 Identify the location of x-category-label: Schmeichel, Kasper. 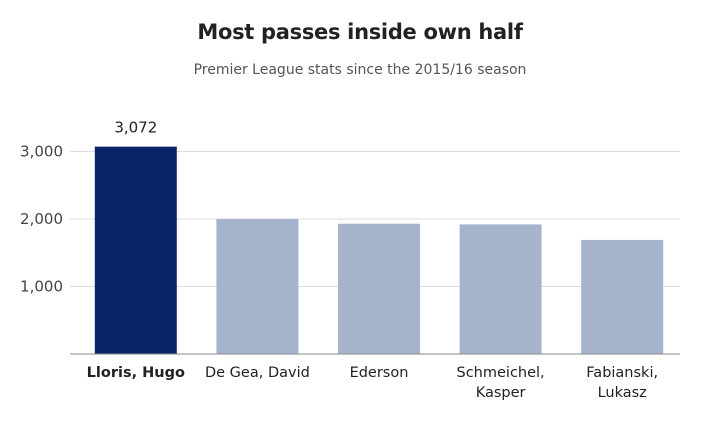
(501, 383).